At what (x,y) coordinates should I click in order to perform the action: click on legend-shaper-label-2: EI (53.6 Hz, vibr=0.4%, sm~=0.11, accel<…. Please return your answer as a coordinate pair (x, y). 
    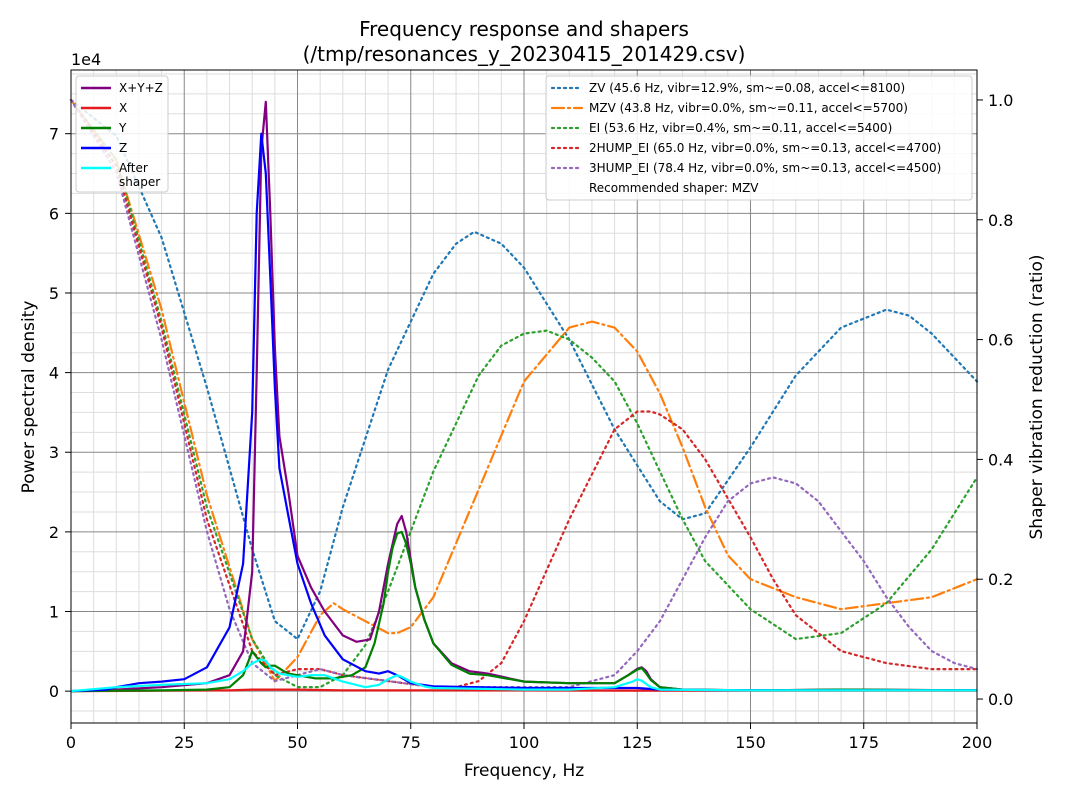
    Looking at the image, I should click on (740, 128).